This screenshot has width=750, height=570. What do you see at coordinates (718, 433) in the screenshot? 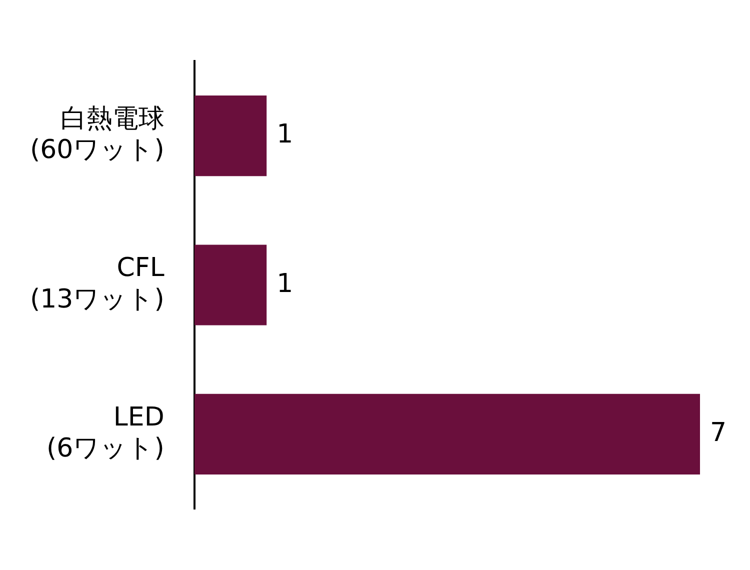
I see `data-label: 7` at bounding box center [718, 433].